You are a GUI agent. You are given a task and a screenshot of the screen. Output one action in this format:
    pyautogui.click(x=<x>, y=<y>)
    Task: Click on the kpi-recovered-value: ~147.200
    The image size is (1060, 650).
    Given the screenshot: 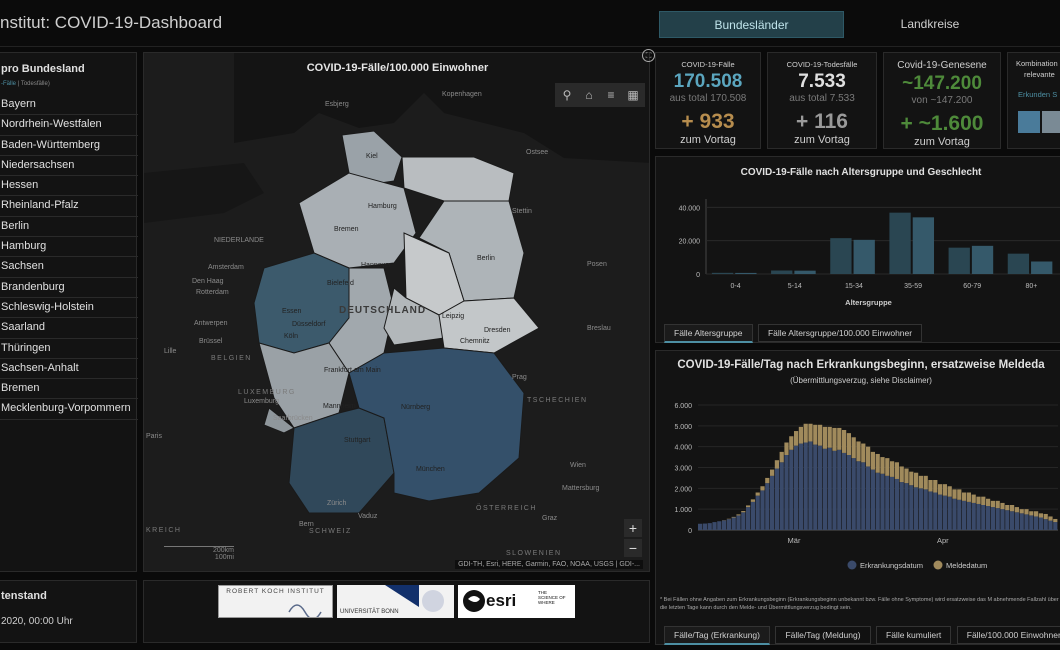 What is the action you would take?
    pyautogui.click(x=942, y=83)
    